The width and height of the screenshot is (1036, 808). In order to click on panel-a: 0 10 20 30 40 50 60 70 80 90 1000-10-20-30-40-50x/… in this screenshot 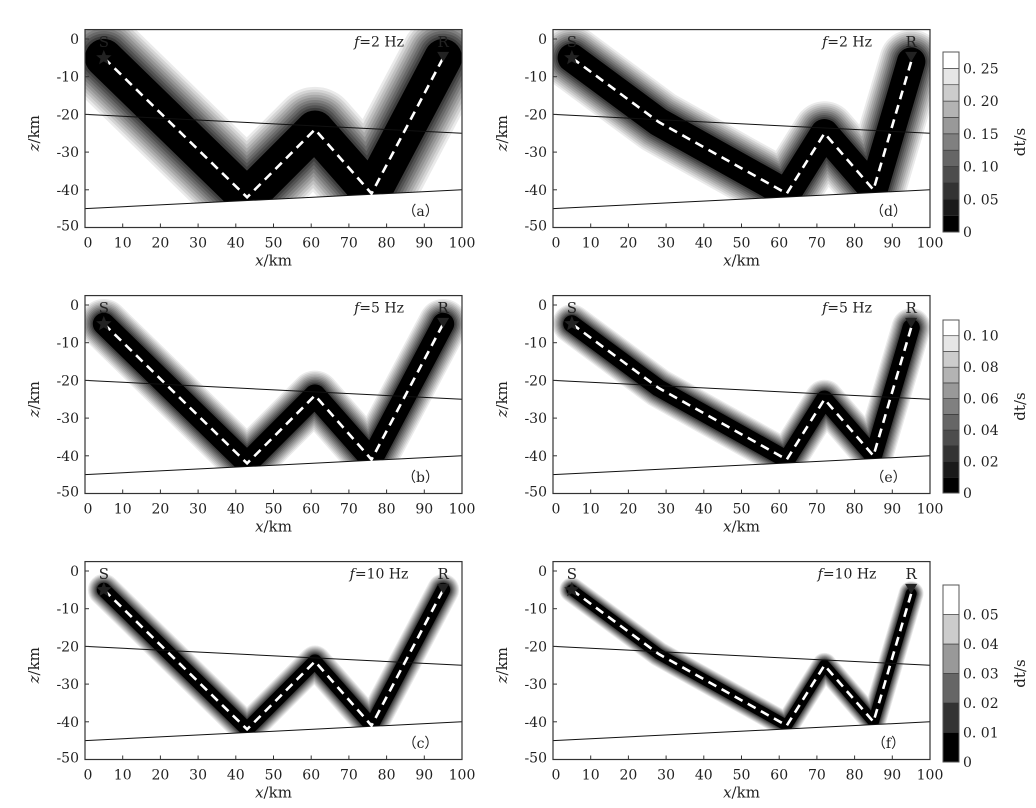, I will do `click(250, 149)`.